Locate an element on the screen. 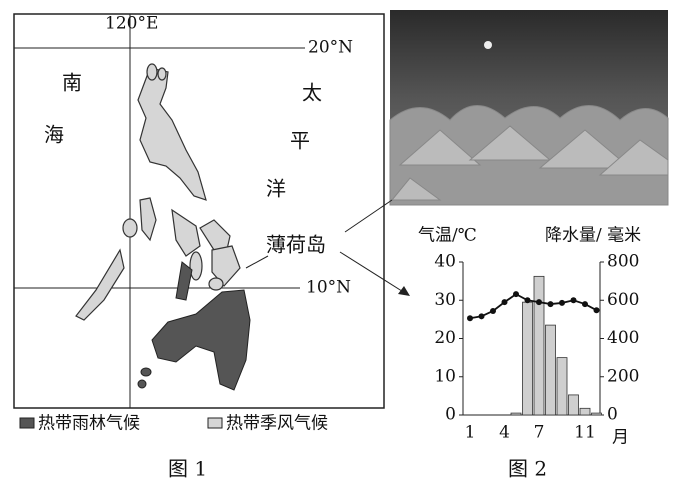 The width and height of the screenshot is (692, 499). x-tick-label: 7 is located at coordinates (539, 433).